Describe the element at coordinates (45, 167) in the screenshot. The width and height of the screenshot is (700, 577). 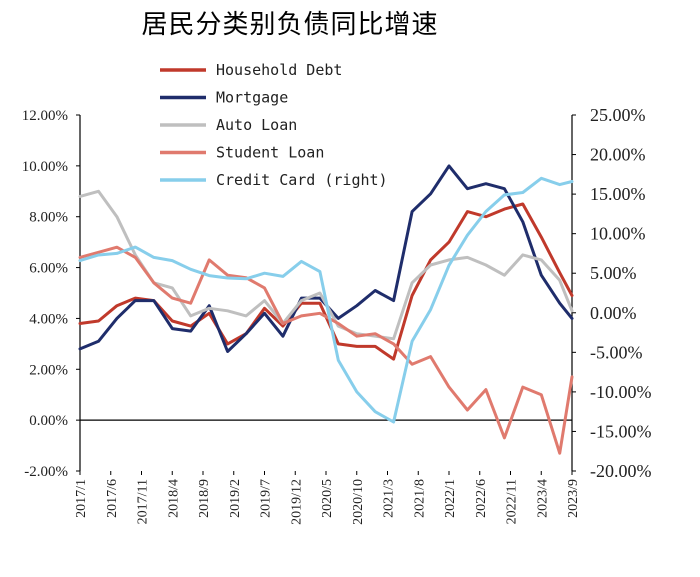
I see `left-tick-label: 10.00%` at that location.